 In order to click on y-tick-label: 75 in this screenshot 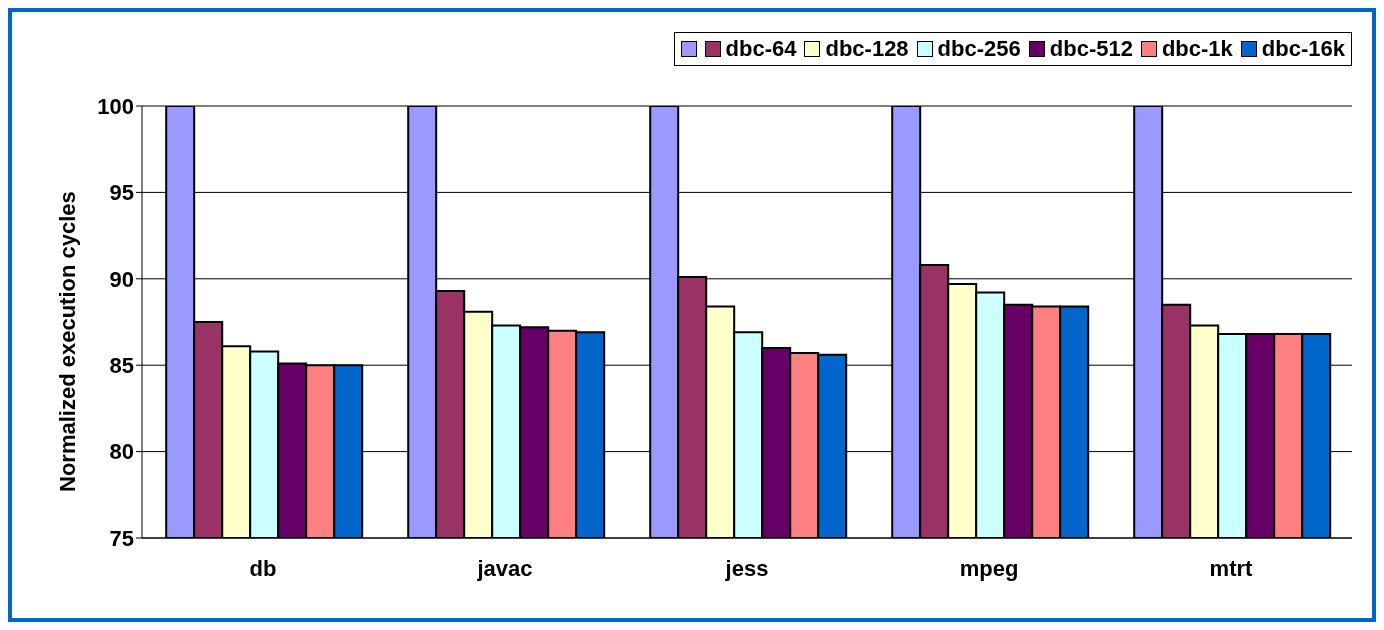, I will do `click(121, 538)`.